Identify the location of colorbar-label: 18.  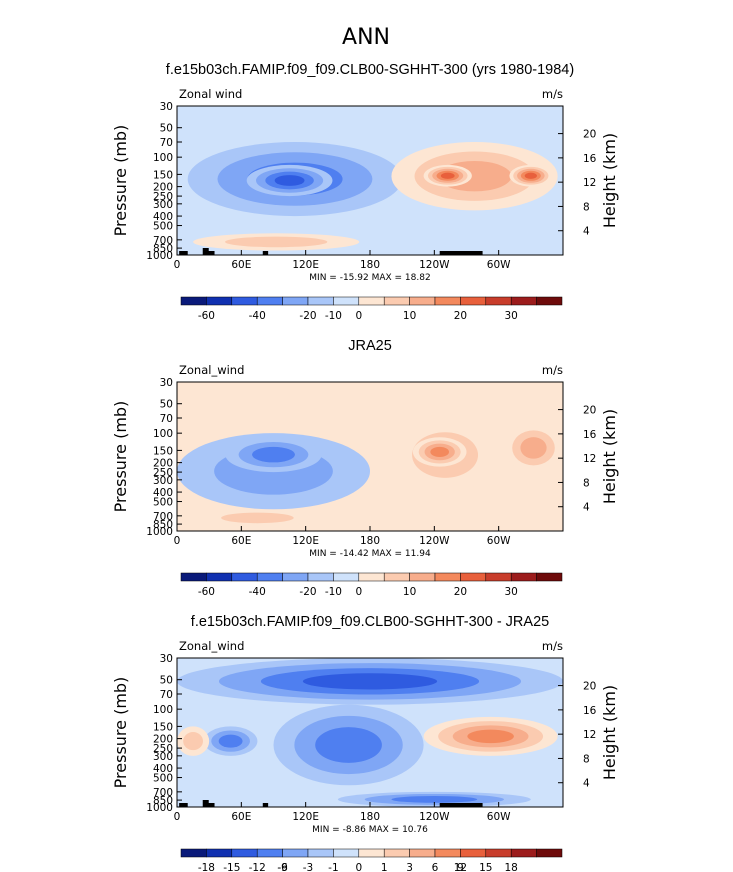
(511, 867).